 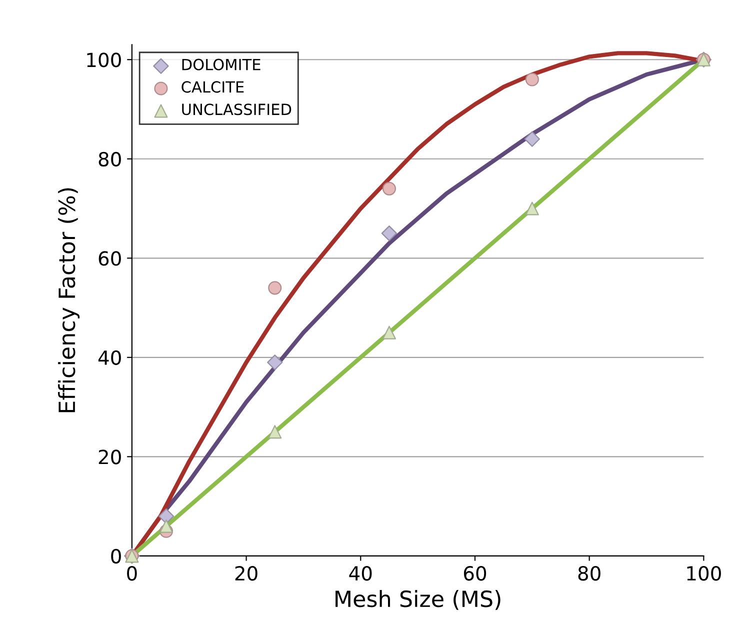 What do you see at coordinates (237, 110) in the screenshot?
I see `legend-label: UNCLASSIFIED` at bounding box center [237, 110].